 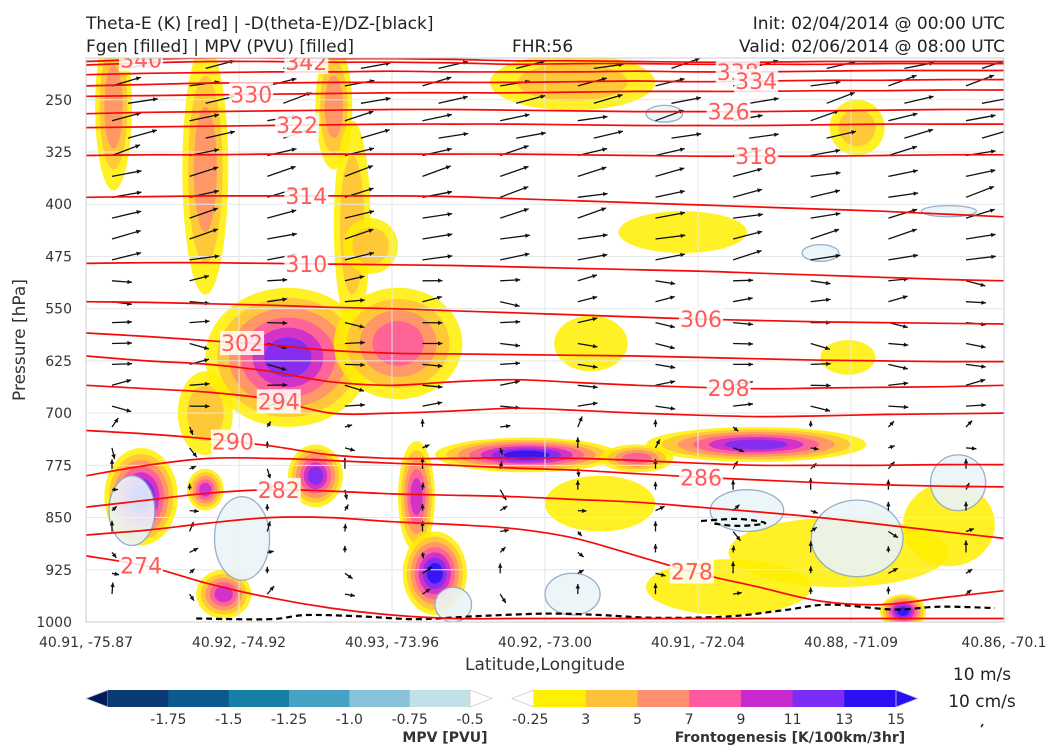 I want to click on mpv-colorbar-tick-0: -1.75, so click(x=168, y=720).